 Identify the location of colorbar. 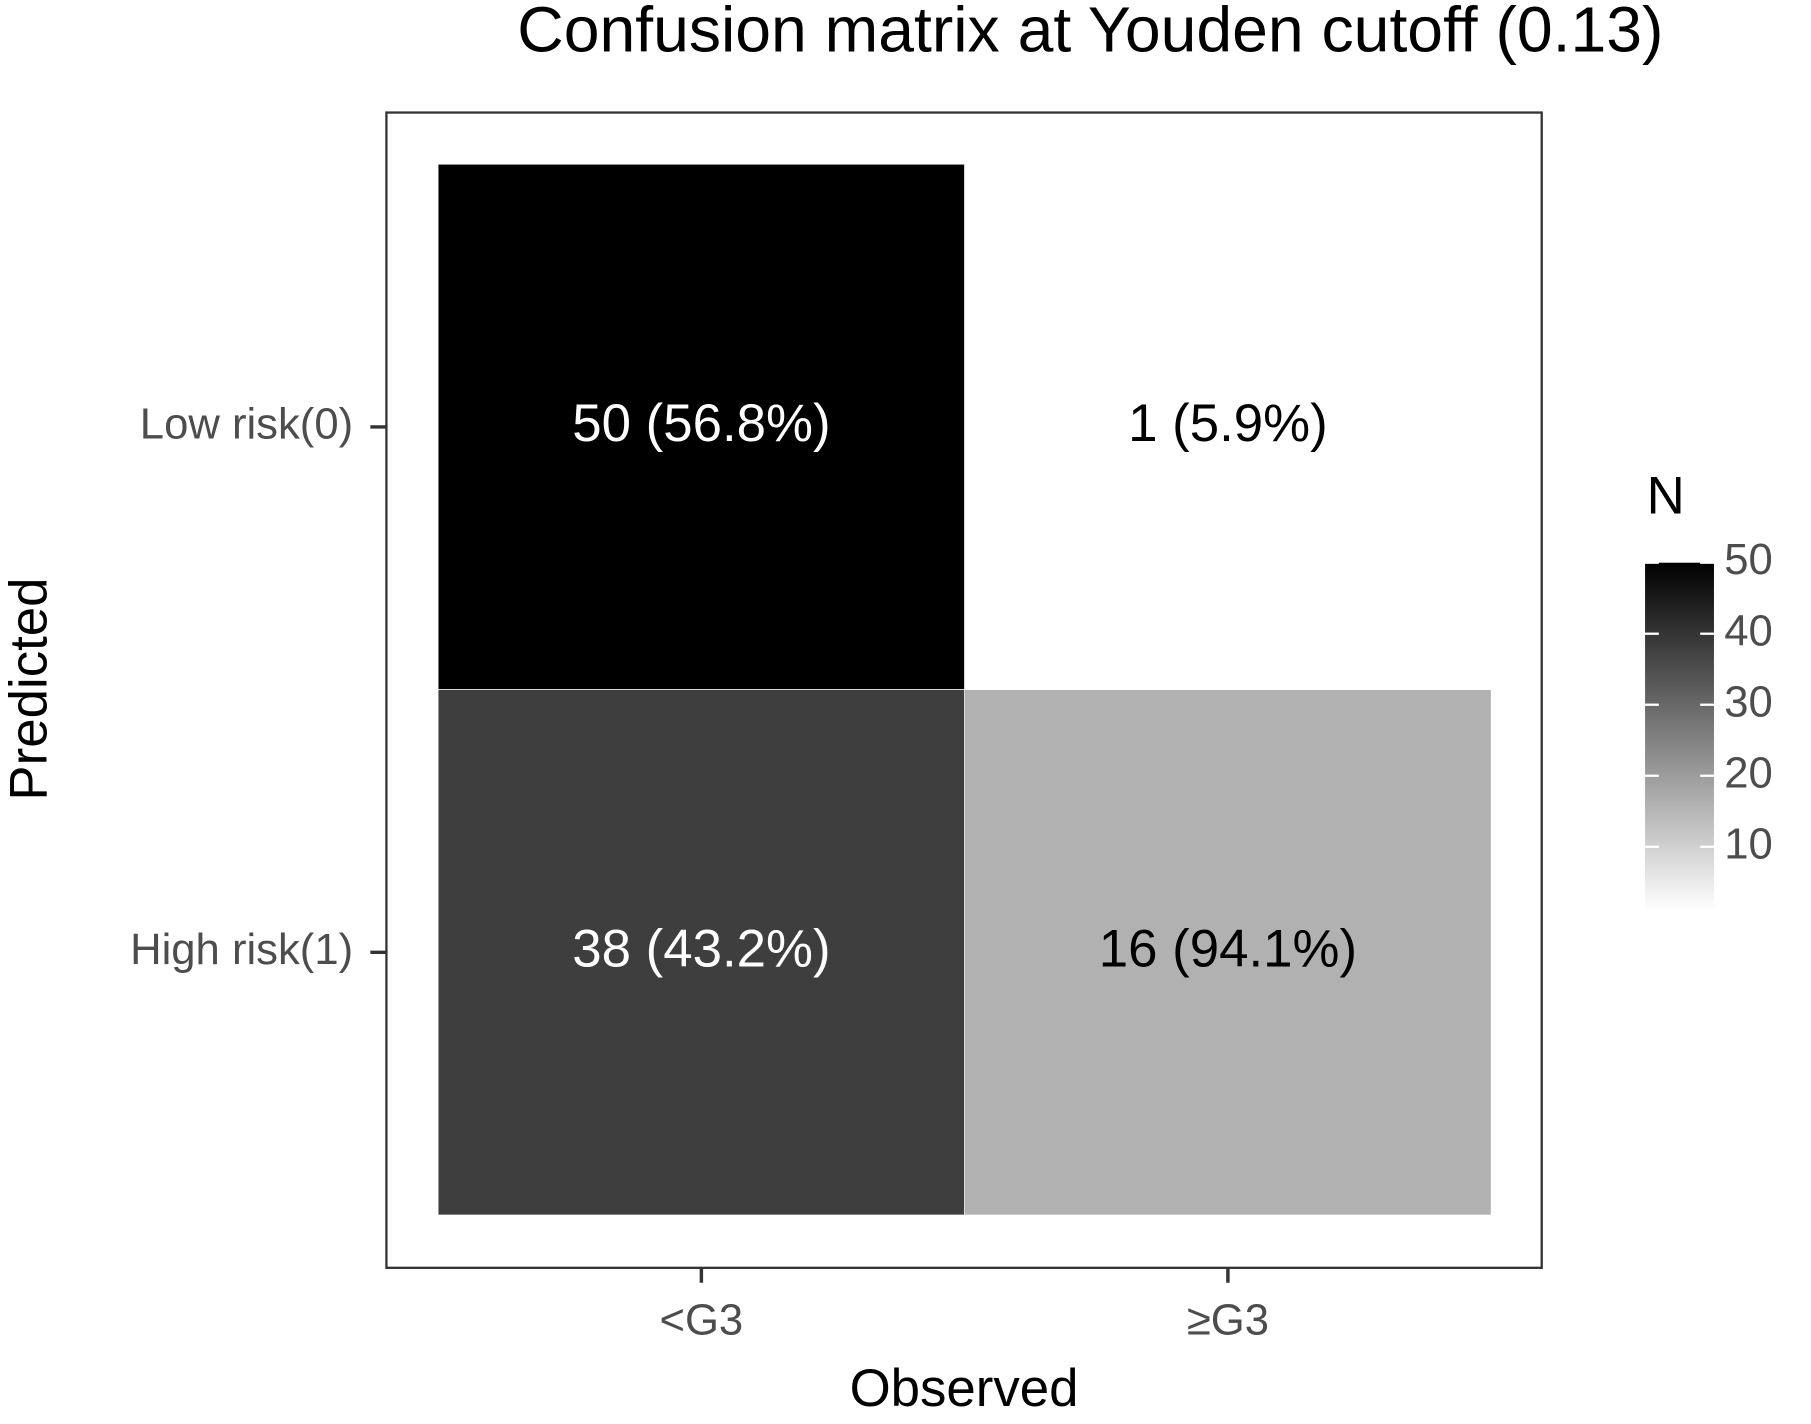
(1679, 736).